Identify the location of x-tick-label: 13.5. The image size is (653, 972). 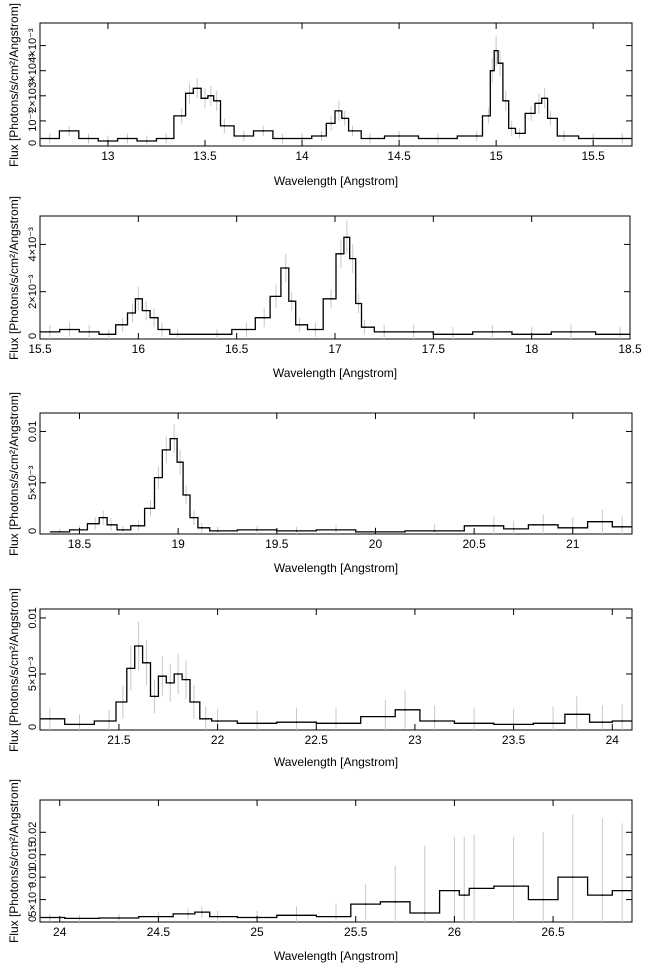
(205, 156).